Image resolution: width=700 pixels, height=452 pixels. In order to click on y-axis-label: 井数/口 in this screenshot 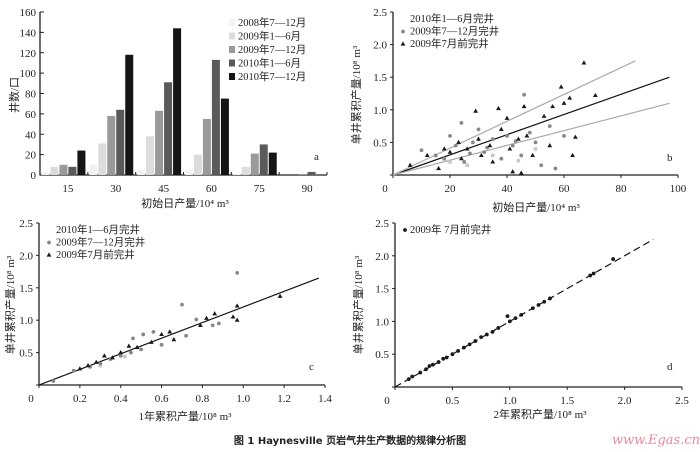, I will do `click(14, 95)`.